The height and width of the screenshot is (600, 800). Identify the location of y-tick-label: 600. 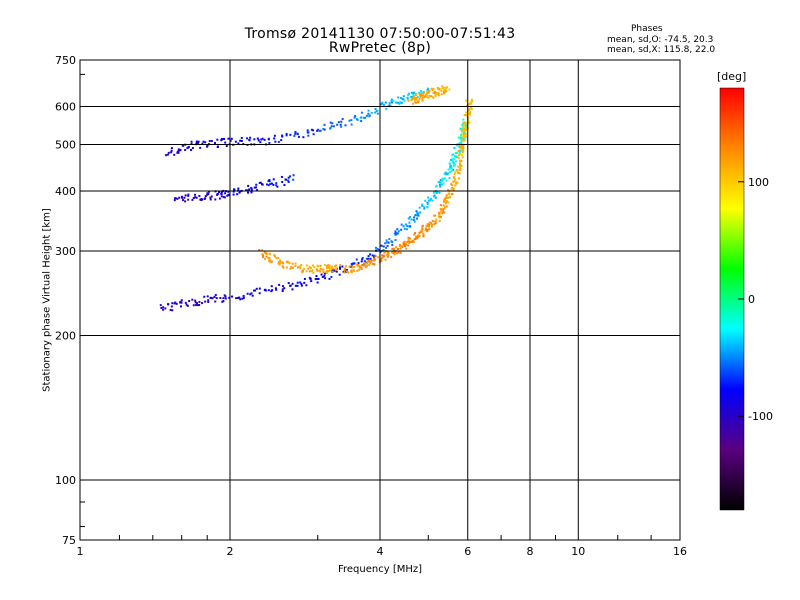
(65, 107).